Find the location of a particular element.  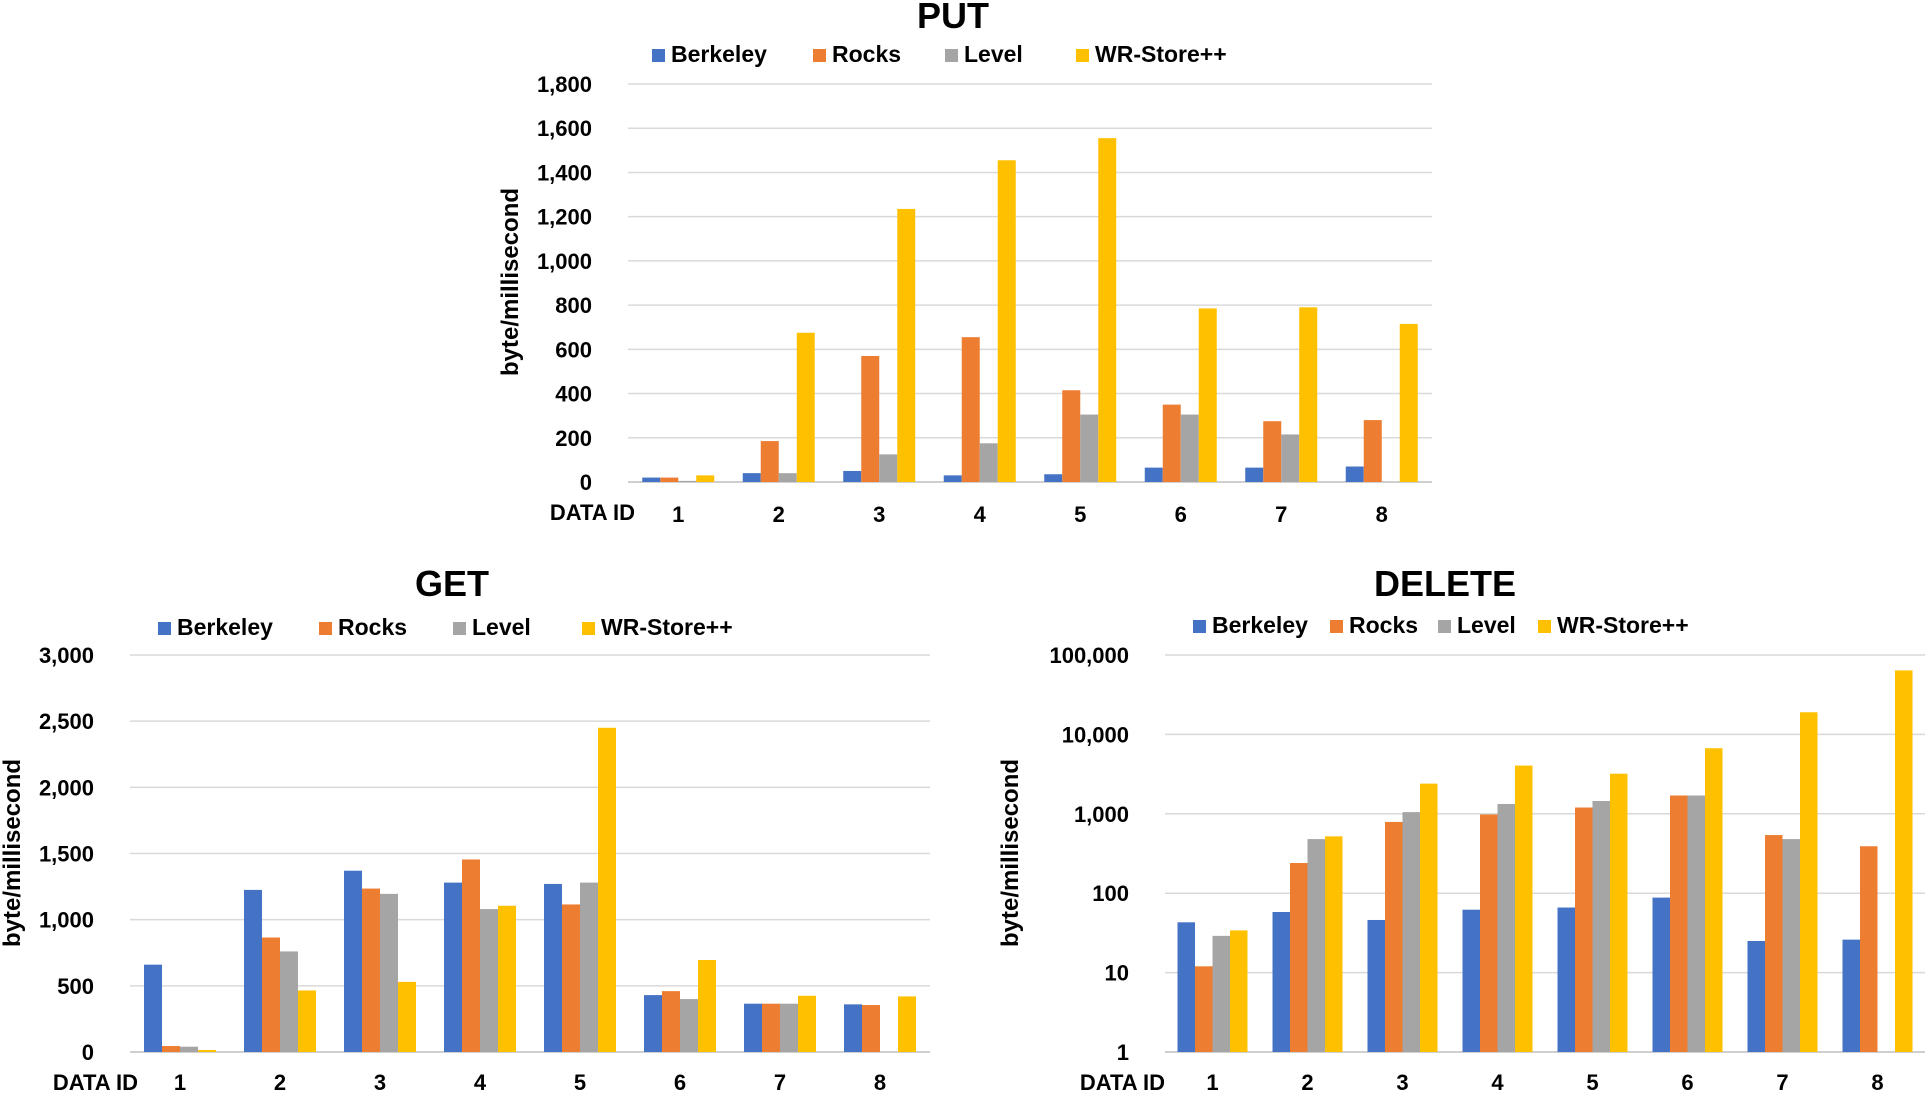

y-tick-label: 1,200 is located at coordinates (564, 217).